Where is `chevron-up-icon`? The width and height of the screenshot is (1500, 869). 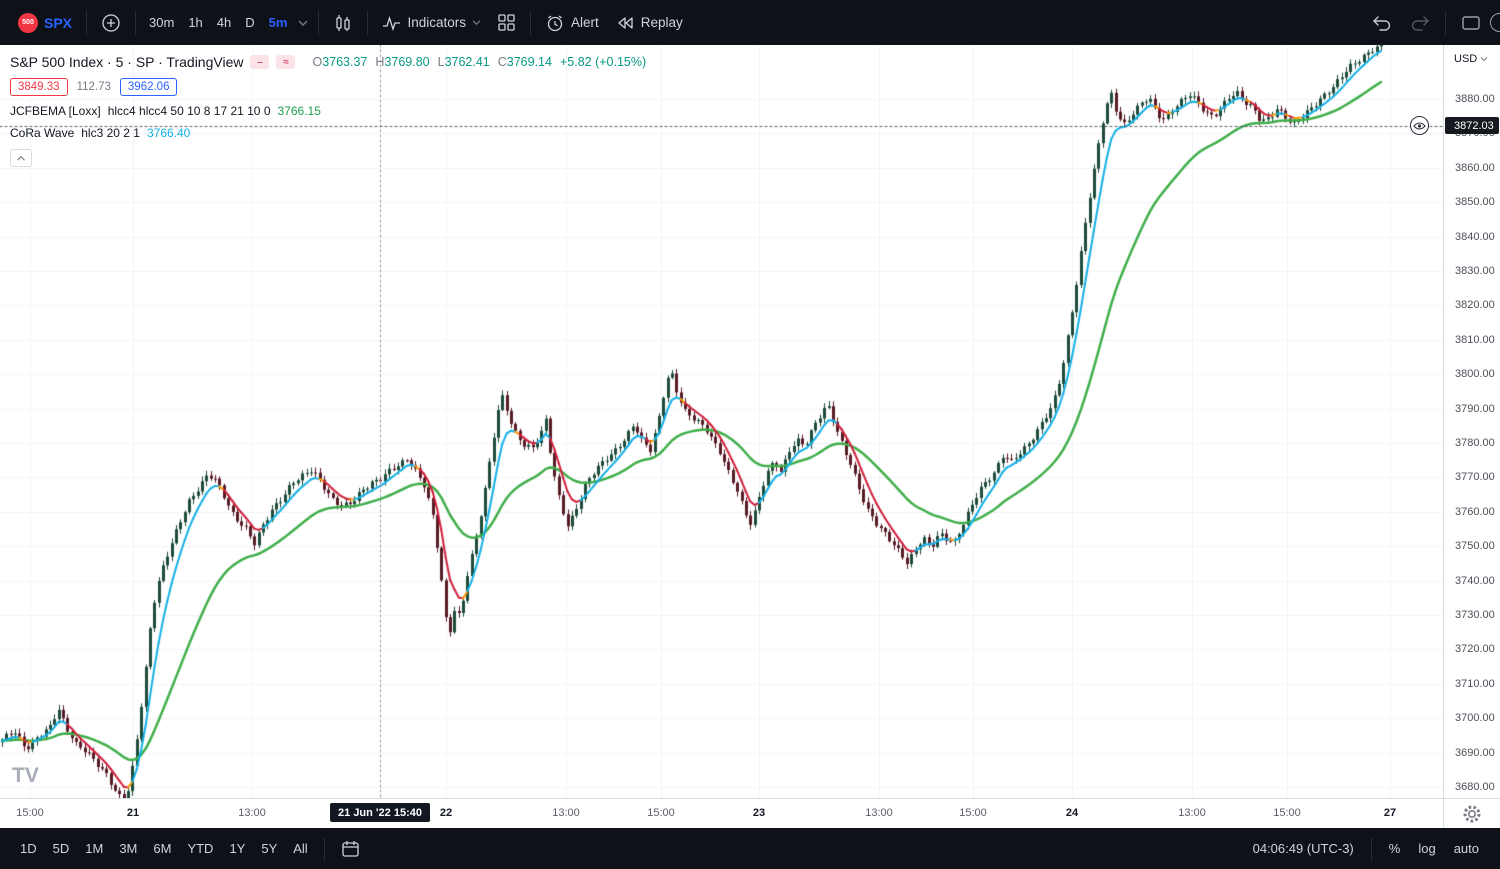 chevron-up-icon is located at coordinates (21, 158).